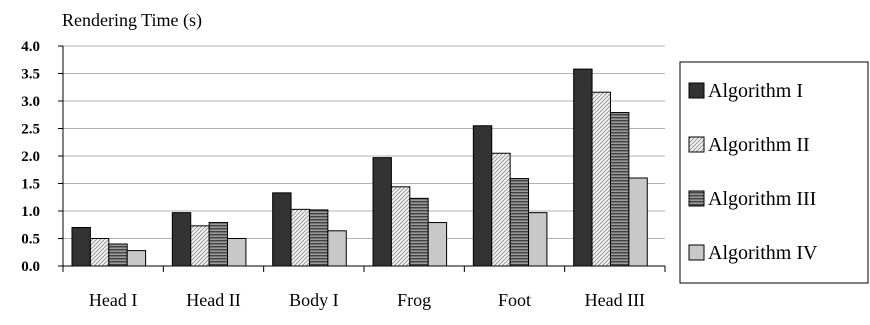 This screenshot has width=870, height=325. Describe the element at coordinates (30, 185) in the screenshot. I see `y-tick-label: 1.5` at that location.